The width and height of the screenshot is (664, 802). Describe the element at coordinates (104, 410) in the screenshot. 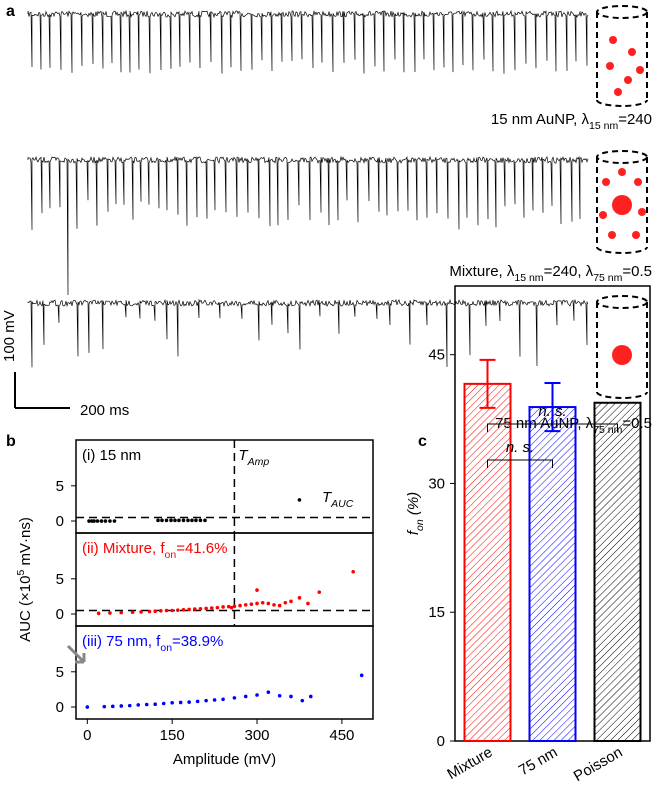

I see `scale-label: 200 ms` at that location.